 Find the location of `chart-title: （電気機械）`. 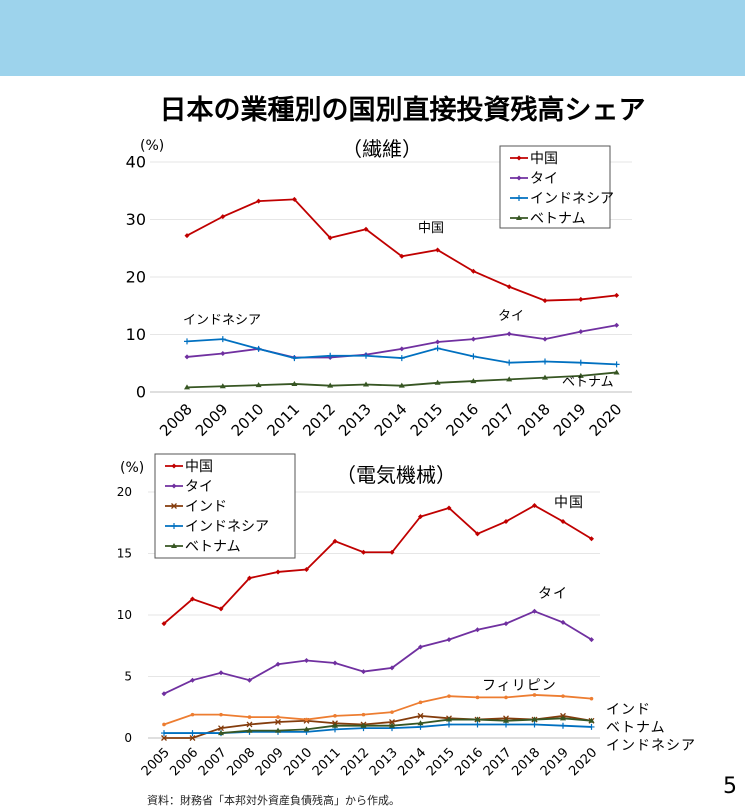

chart-title: （電気機械） is located at coordinates (396, 475).